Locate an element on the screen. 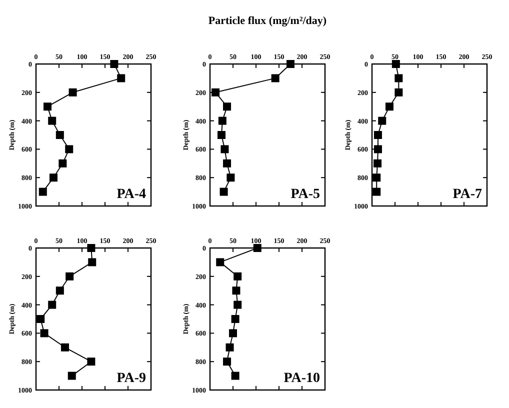  chart-title: Particle flux (mg/m²/day) is located at coordinates (267, 21).